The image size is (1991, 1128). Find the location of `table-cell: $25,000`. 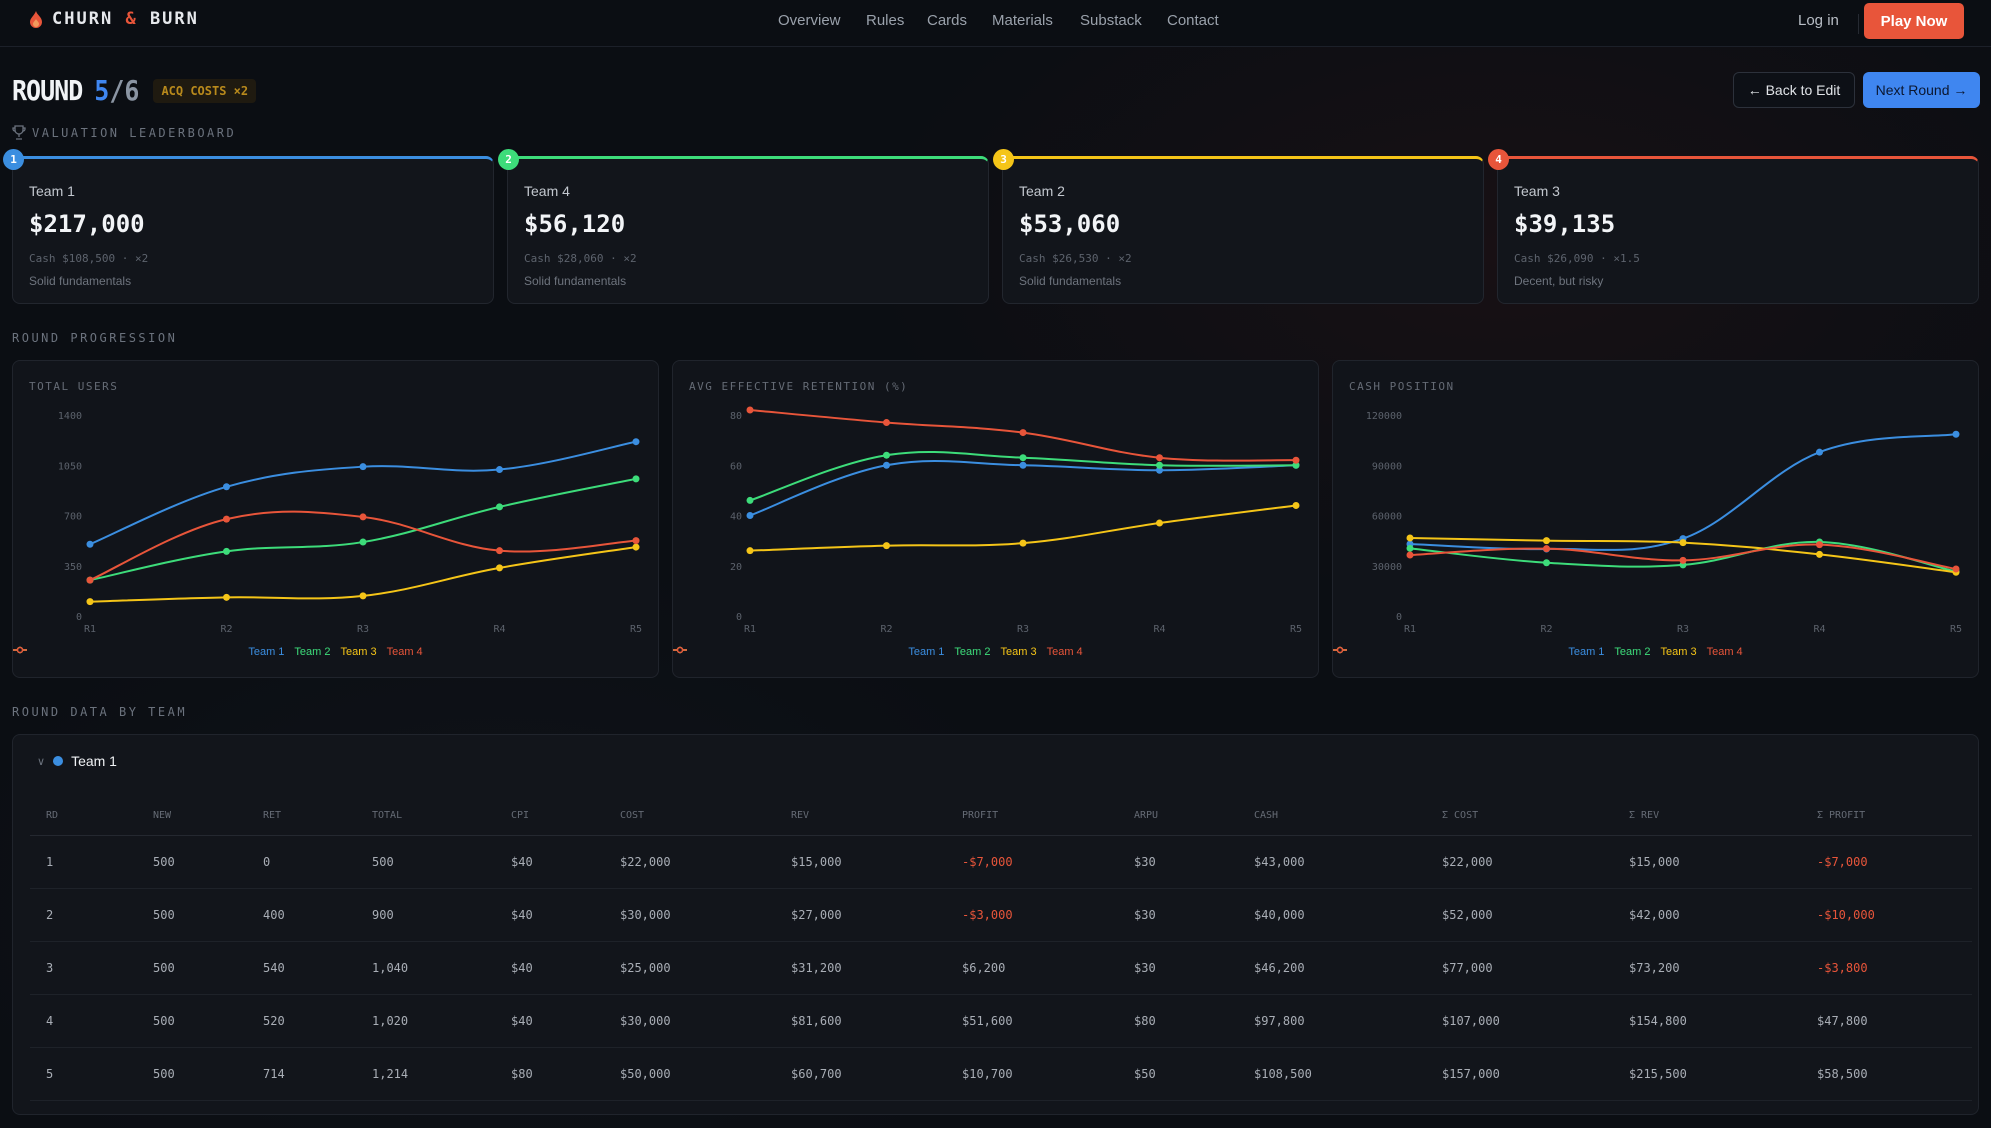

table-cell: $25,000 is located at coordinates (689, 968).